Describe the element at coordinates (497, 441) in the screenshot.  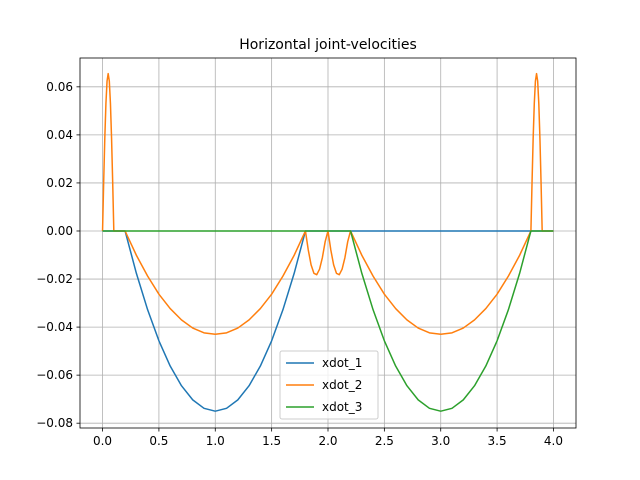
I see `x-tick-label: 3.5` at that location.